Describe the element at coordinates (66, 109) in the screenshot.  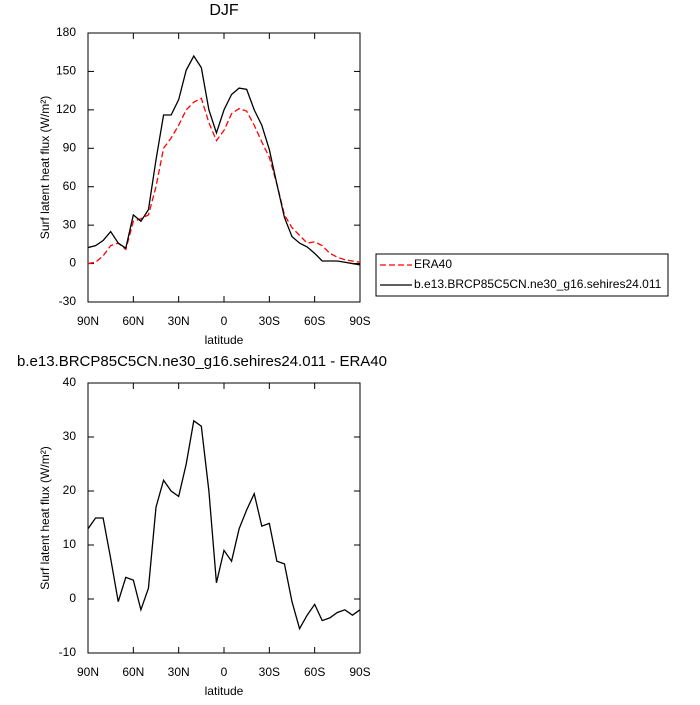
I see `y-tick-label: 120` at that location.